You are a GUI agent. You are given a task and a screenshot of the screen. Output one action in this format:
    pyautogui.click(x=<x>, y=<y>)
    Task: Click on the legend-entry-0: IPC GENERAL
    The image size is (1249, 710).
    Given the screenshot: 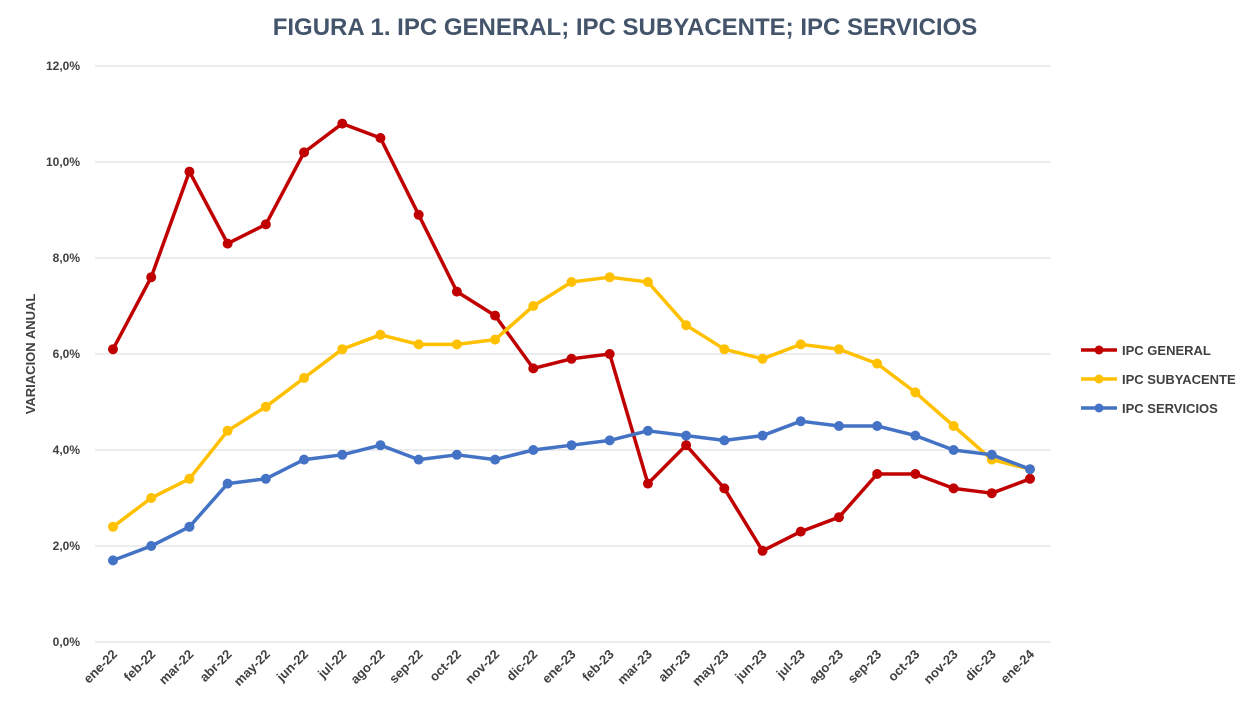 What is the action you would take?
    pyautogui.click(x=1146, y=350)
    